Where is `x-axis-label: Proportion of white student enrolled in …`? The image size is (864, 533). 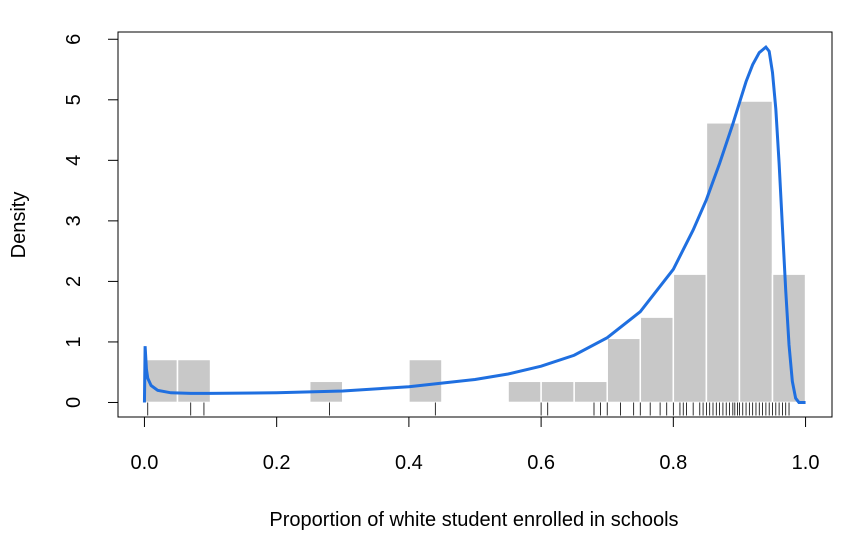 x-axis-label: Proportion of white student enrolled in … is located at coordinates (473, 520).